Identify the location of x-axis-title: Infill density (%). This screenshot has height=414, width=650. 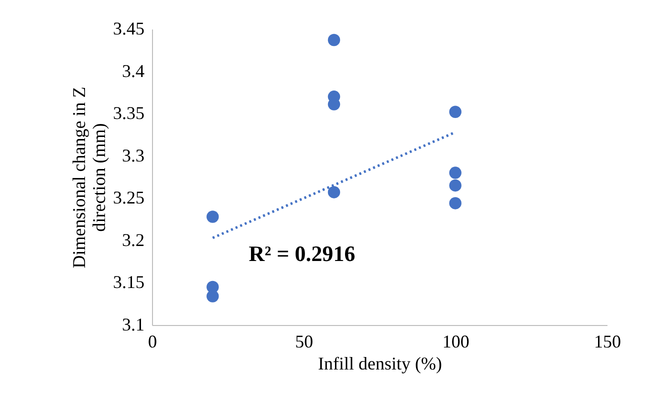
(380, 364).